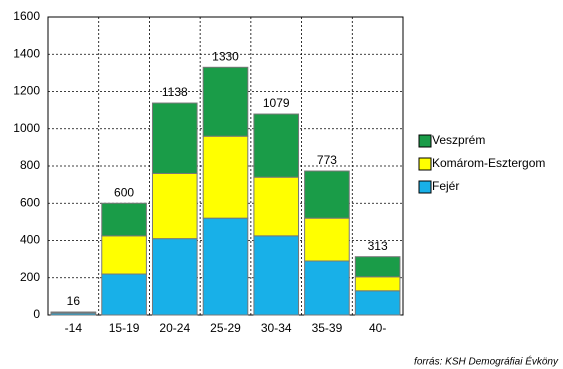  What do you see at coordinates (486, 361) in the screenshot?
I see `source-note: forrás: KSH Demográfiai Évköny` at bounding box center [486, 361].